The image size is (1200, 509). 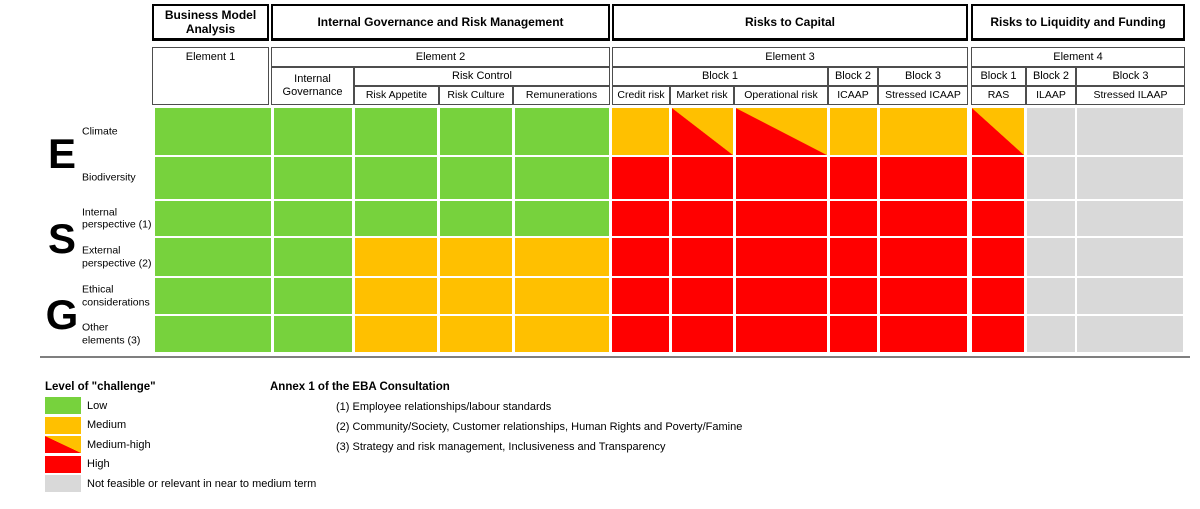 I want to click on legend-item: Medium-high, so click(x=225, y=445).